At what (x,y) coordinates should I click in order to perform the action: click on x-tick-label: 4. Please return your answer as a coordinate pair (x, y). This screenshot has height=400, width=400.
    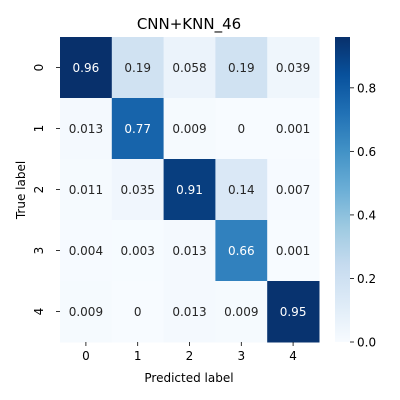
    Looking at the image, I should click on (293, 356).